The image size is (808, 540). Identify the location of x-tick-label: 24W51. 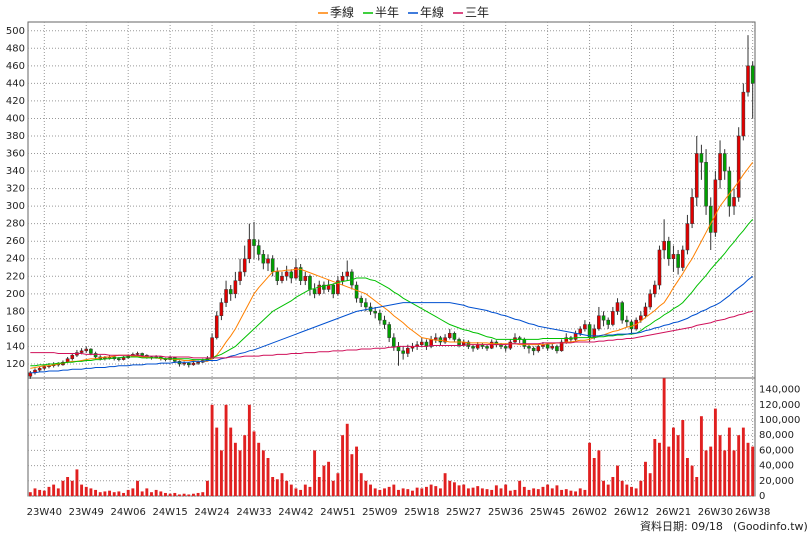
(337, 512).